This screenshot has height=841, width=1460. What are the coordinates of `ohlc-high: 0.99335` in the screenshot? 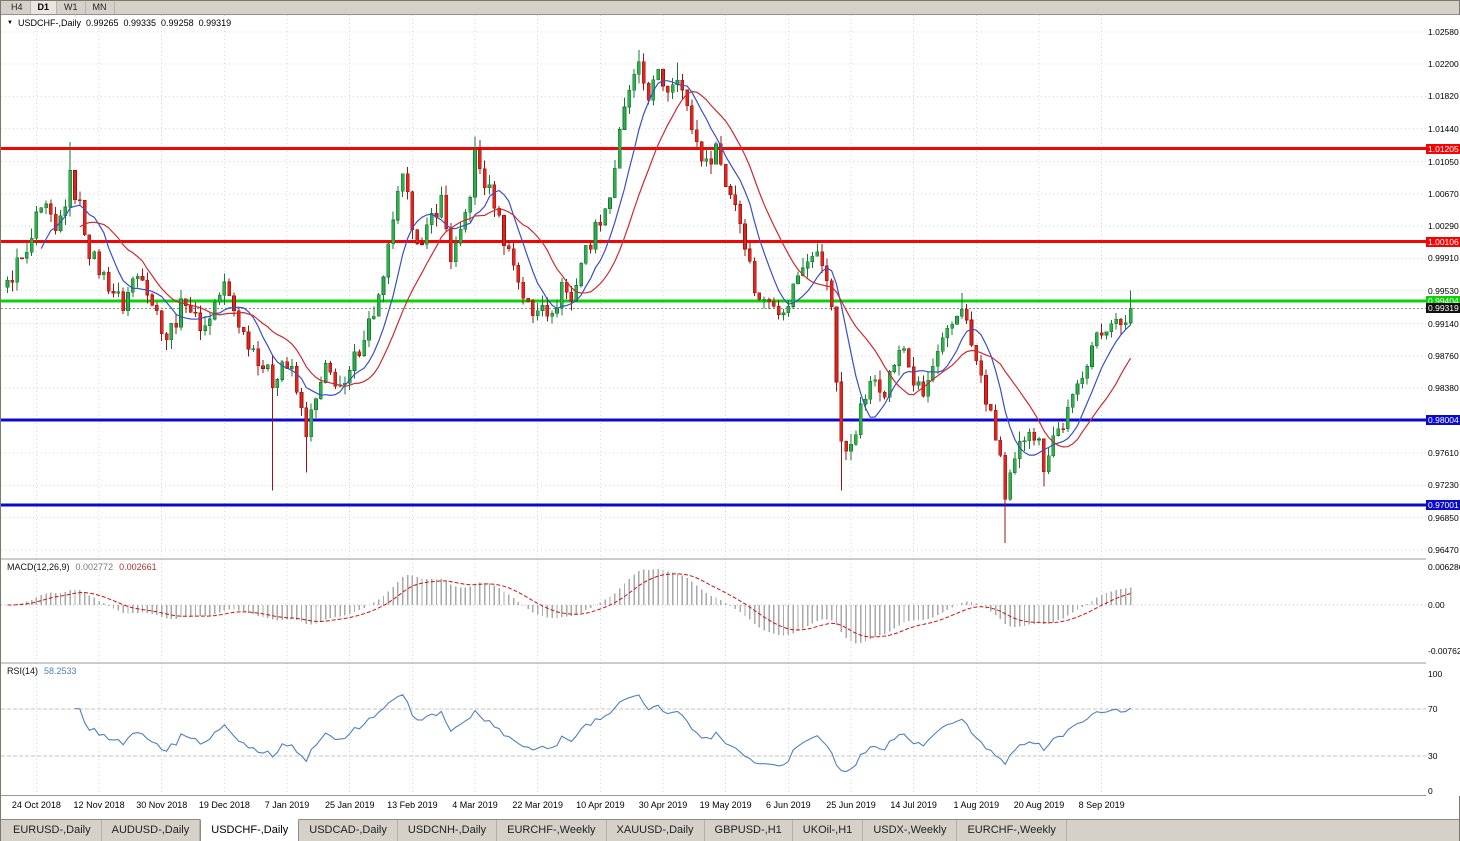 It's located at (140, 23).